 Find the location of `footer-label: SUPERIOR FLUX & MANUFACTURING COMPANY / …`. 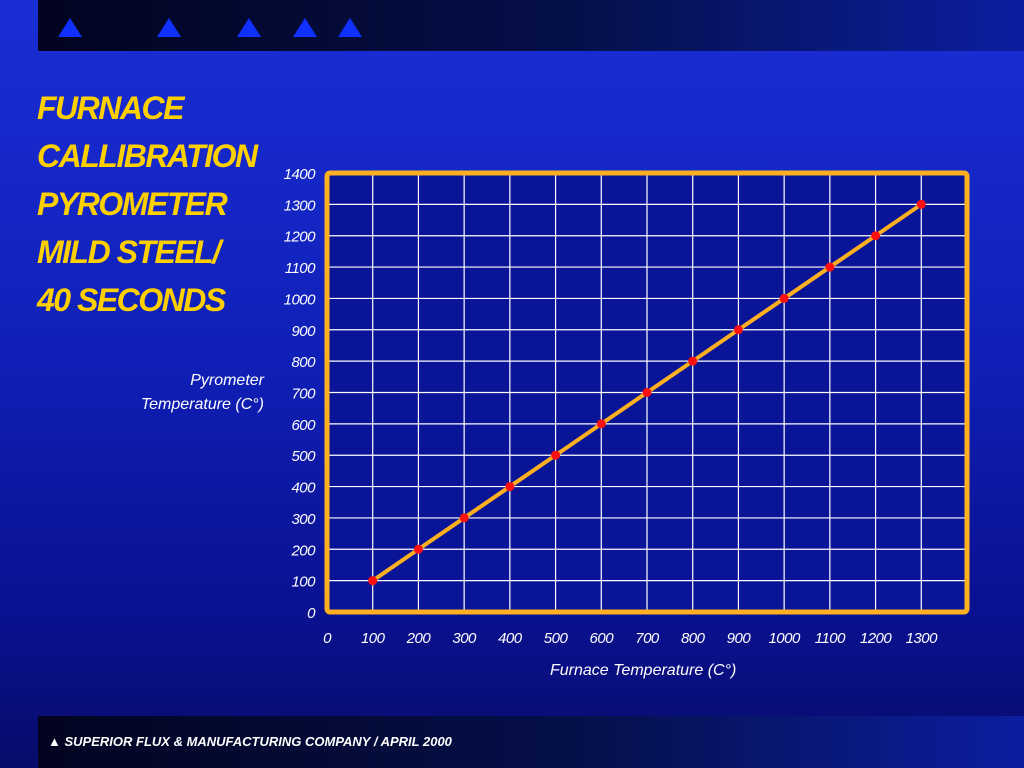

footer-label: SUPERIOR FLUX & MANUFACTURING COMPANY / … is located at coordinates (258, 741).